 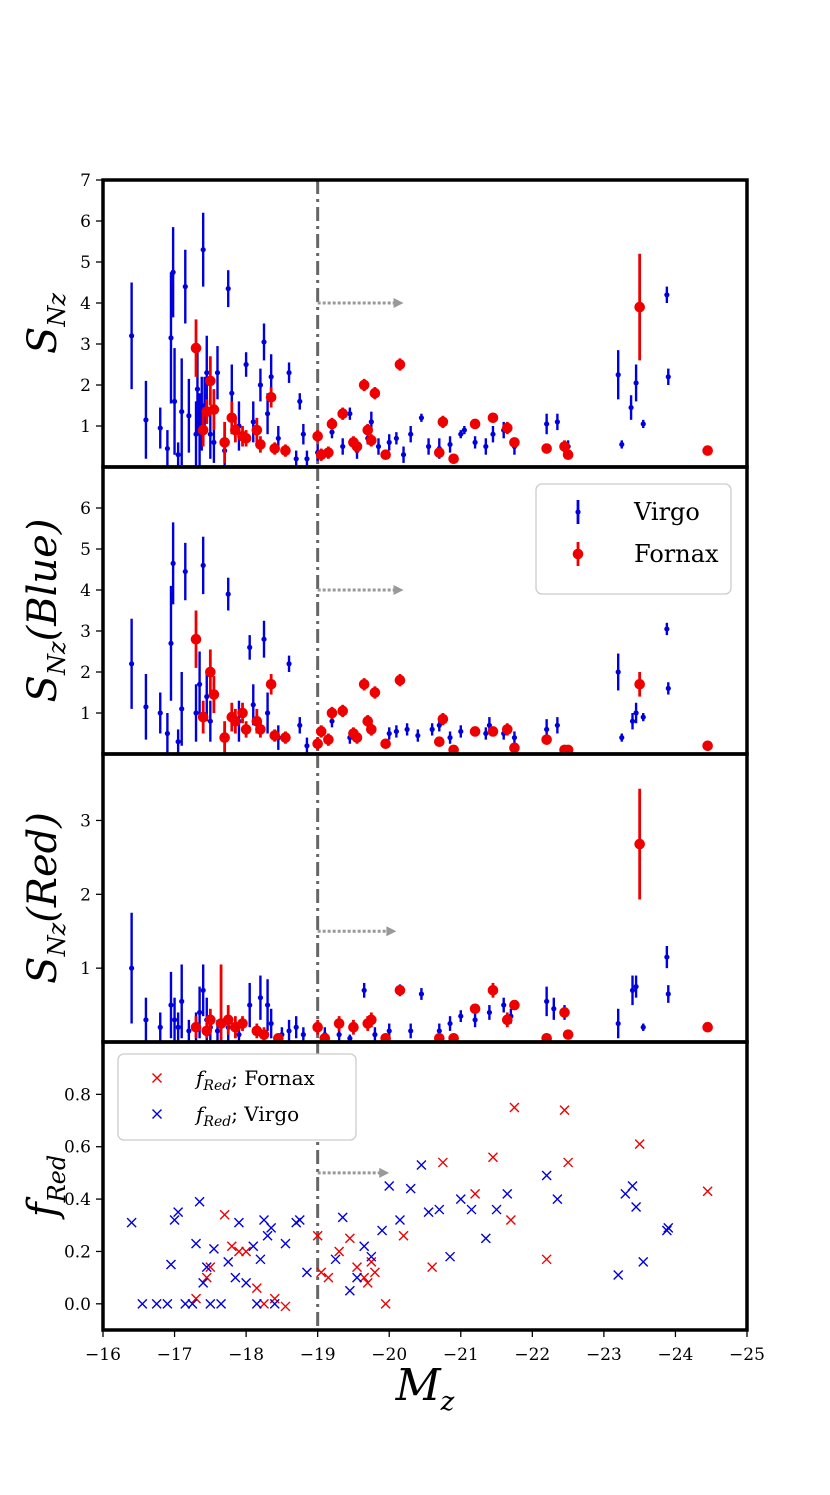 What do you see at coordinates (425, 1347) in the screenshot?
I see `shared-x-axis: −16 −17 −18 −19 −20 −21 −22 −23 −24 −25` at bounding box center [425, 1347].